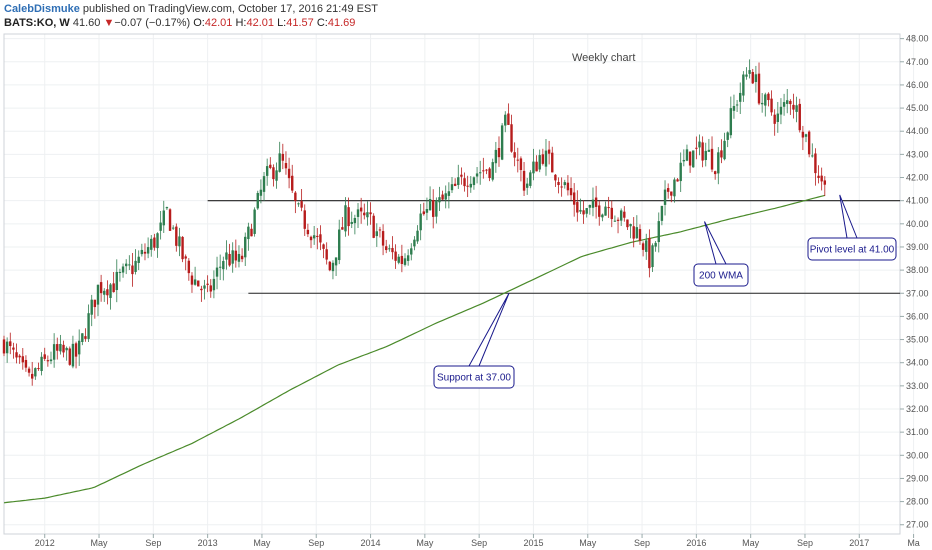  Describe the element at coordinates (474, 341) in the screenshot. I see `annotation-support: Support at 37.00` at that location.